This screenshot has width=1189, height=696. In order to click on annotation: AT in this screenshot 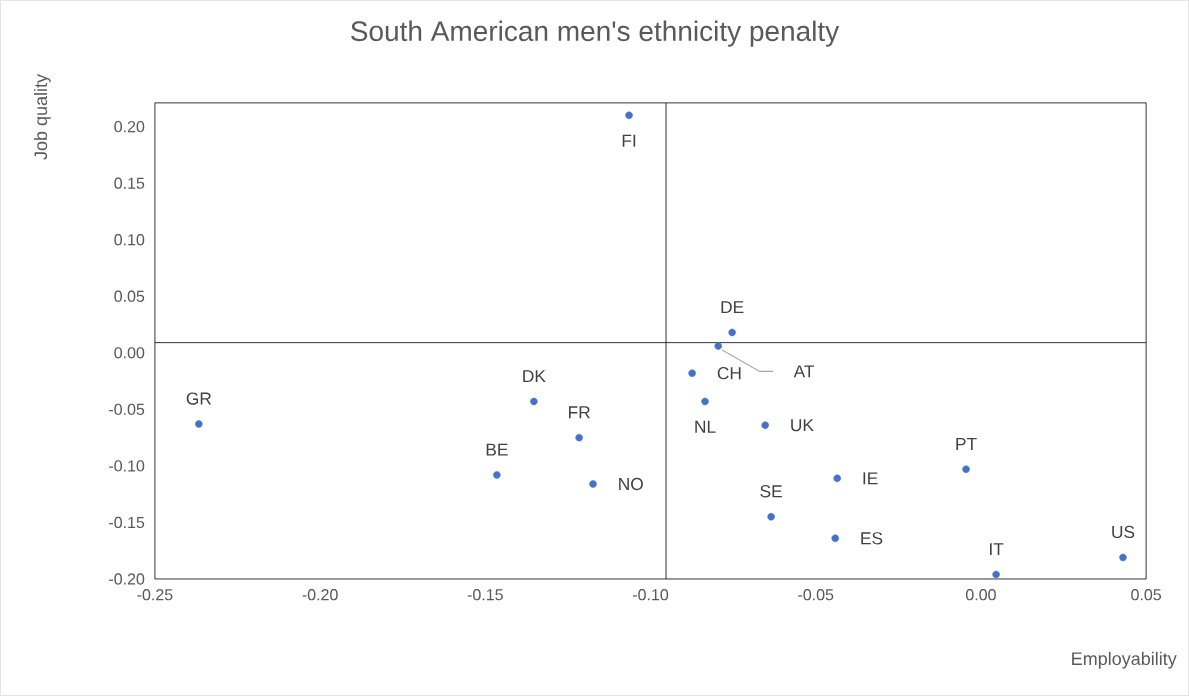, I will do `click(804, 371)`.